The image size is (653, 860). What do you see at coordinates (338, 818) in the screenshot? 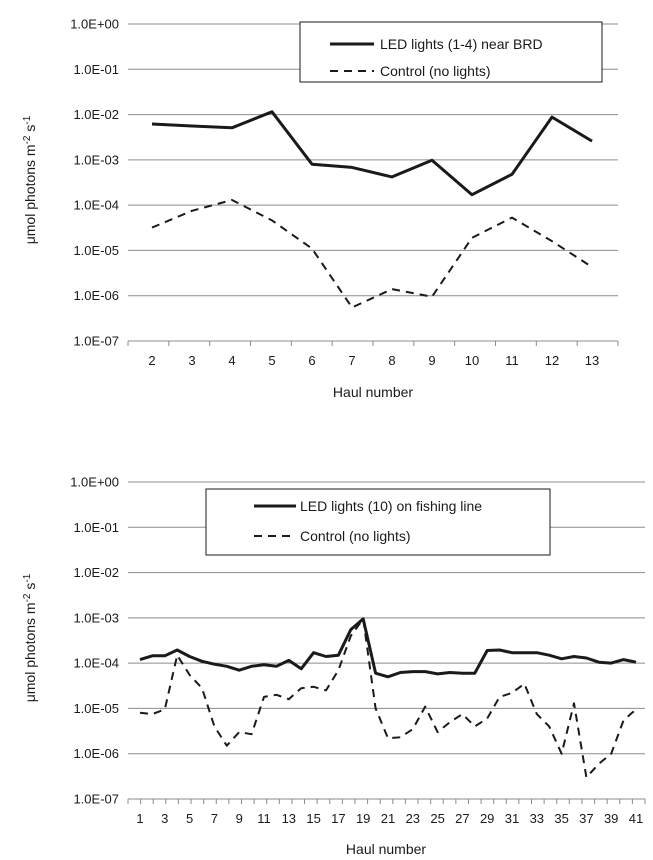
I see `chart-2-x-tick-label: 17` at bounding box center [338, 818].